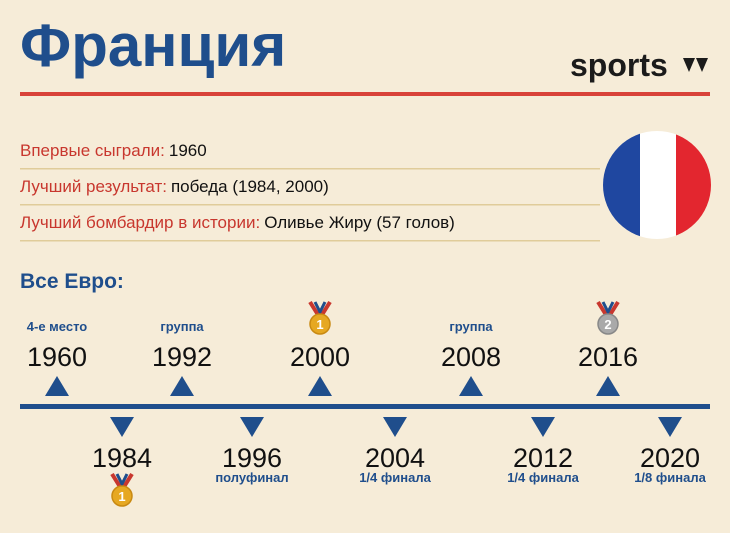  Describe the element at coordinates (140, 222) in the screenshot. I see `fact-label: Лучший бомбардир в истории:` at that location.